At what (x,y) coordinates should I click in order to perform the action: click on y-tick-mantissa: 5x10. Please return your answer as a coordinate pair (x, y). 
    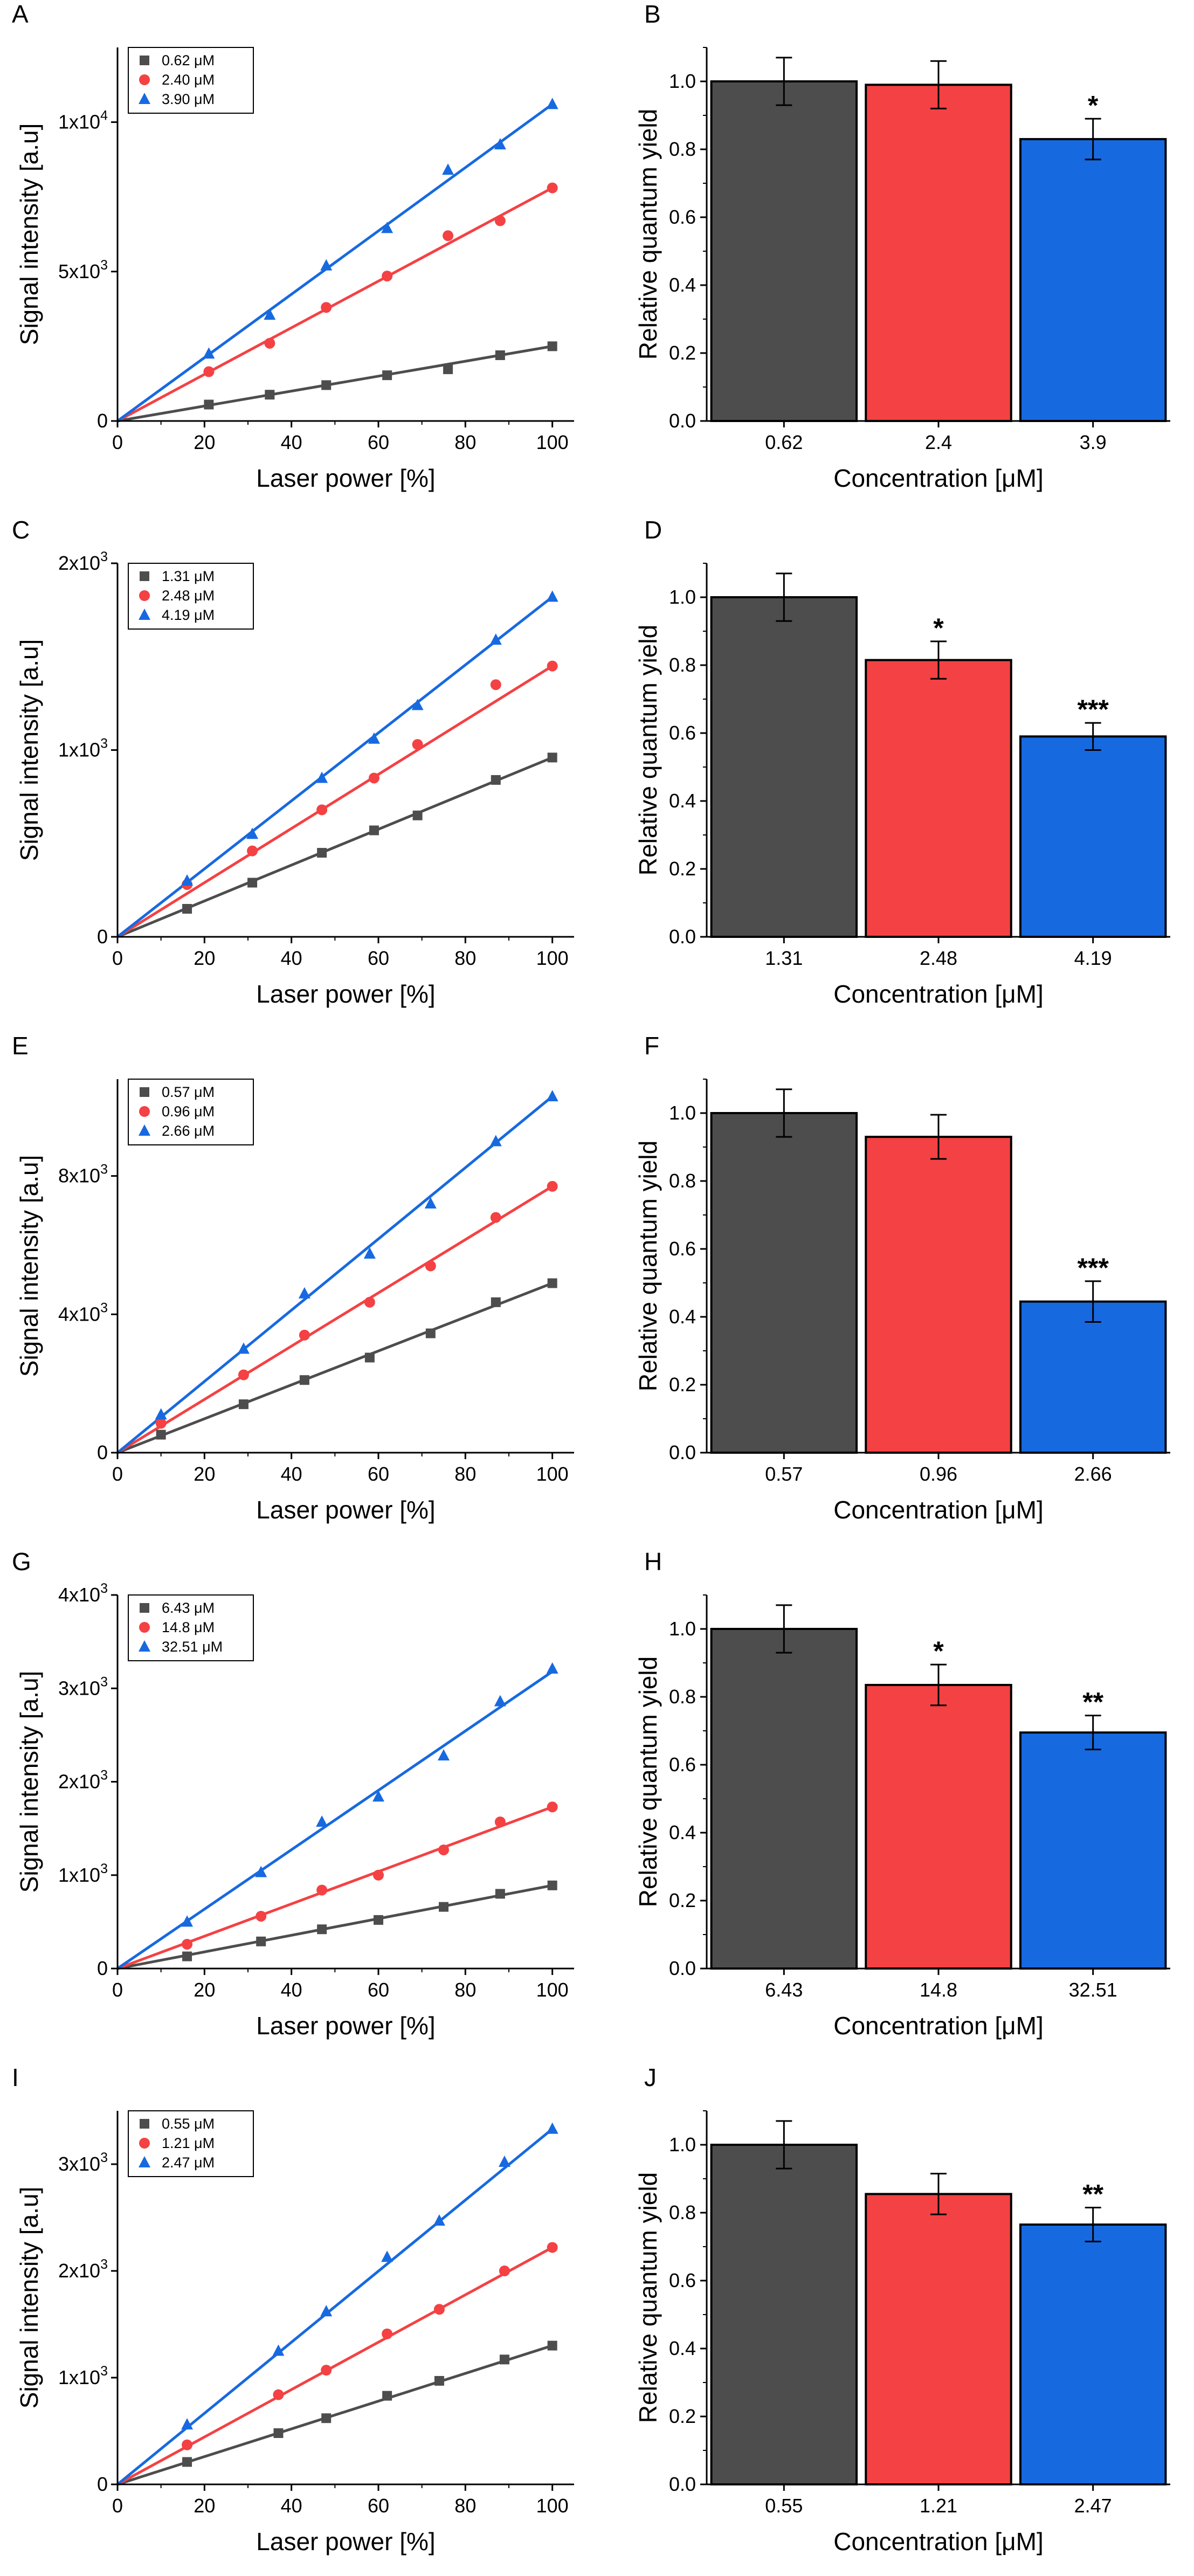
    Looking at the image, I should click on (79, 271).